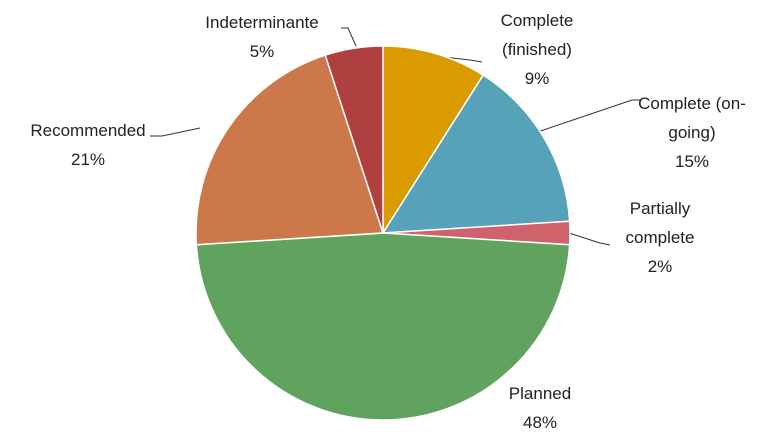 This screenshot has height=437, width=778. What do you see at coordinates (540, 393) in the screenshot?
I see `category-label: Planned` at bounding box center [540, 393].